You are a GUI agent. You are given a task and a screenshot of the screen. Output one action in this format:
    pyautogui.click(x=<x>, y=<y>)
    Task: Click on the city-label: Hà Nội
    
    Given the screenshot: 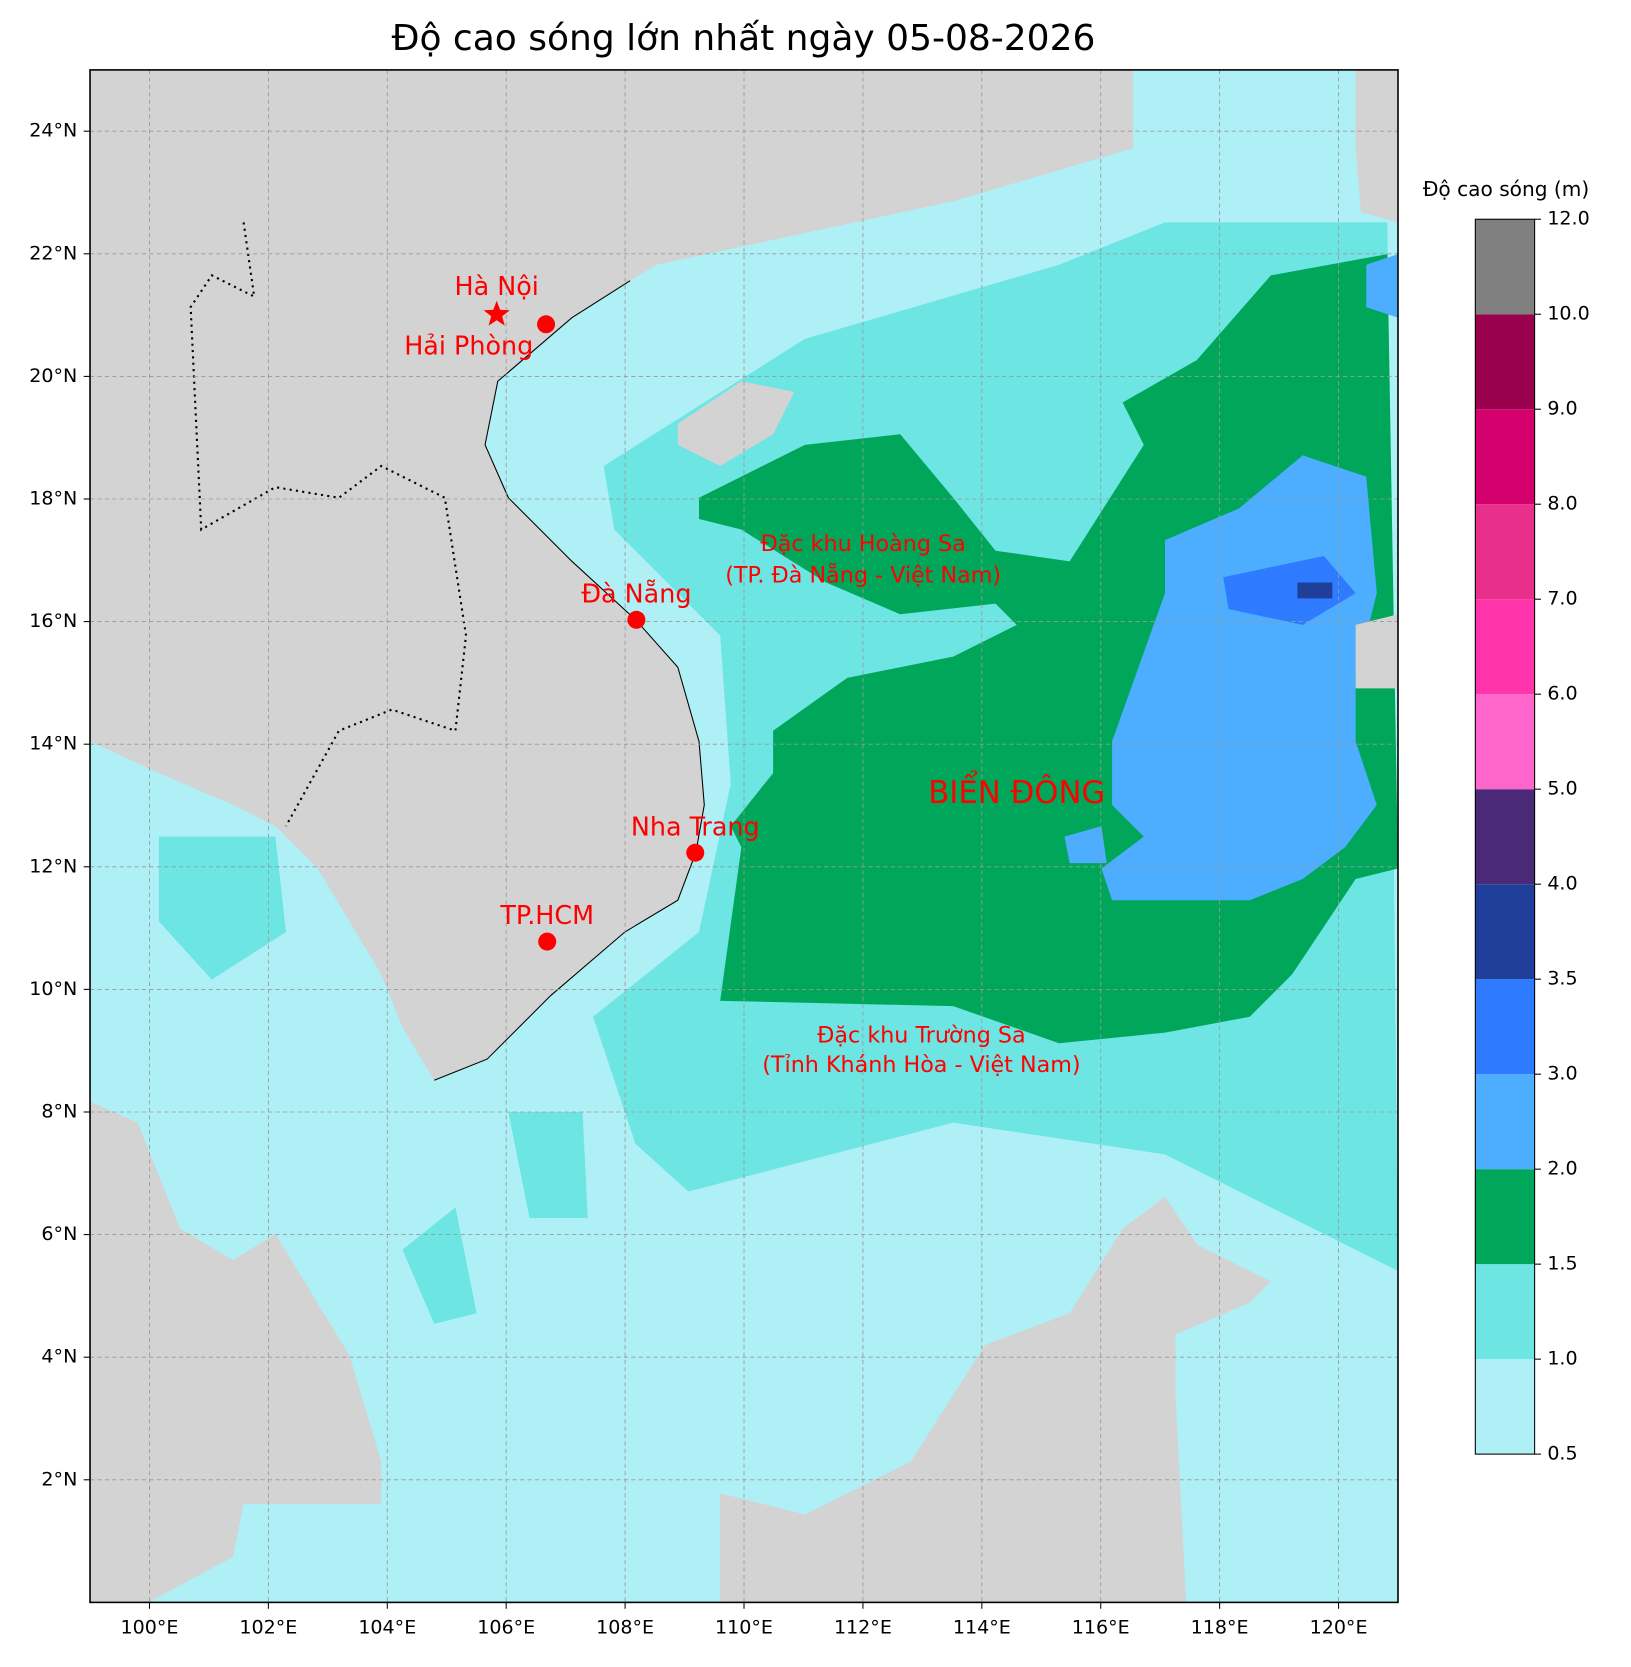 What is the action you would take?
    pyautogui.click(x=497, y=286)
    